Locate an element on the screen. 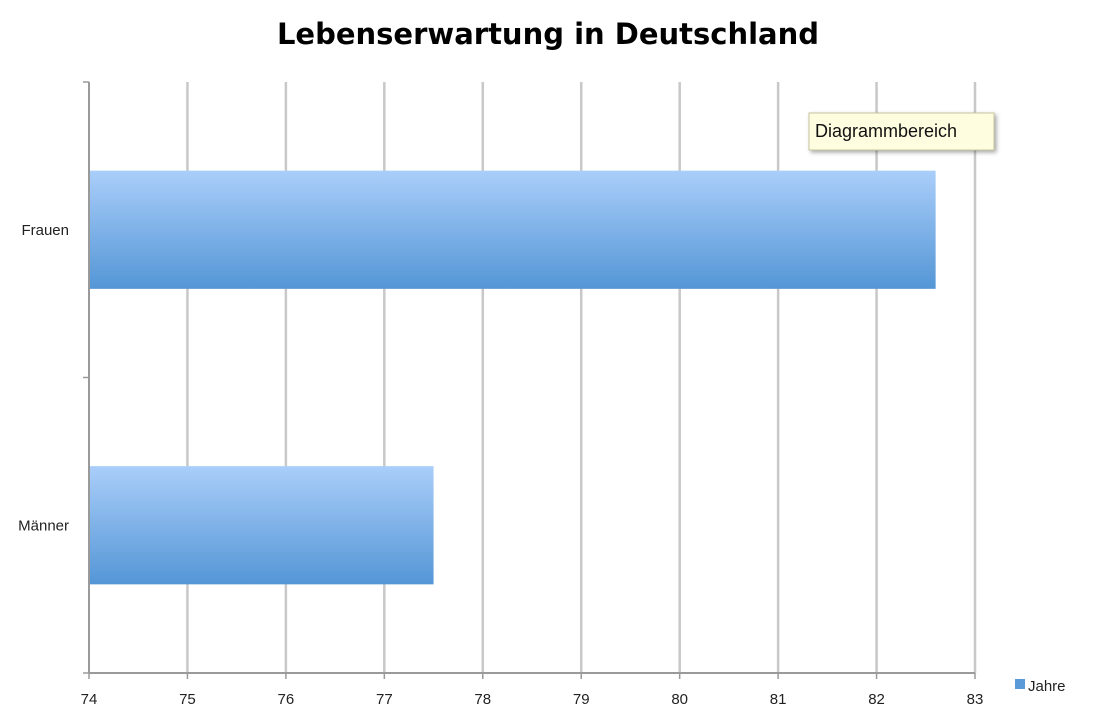 This screenshot has height=720, width=1100. legend: Jahre is located at coordinates (1040, 686).